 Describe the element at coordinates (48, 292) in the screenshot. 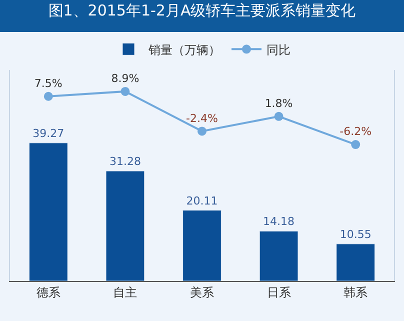

I see `x-tick-label: 德系` at that location.